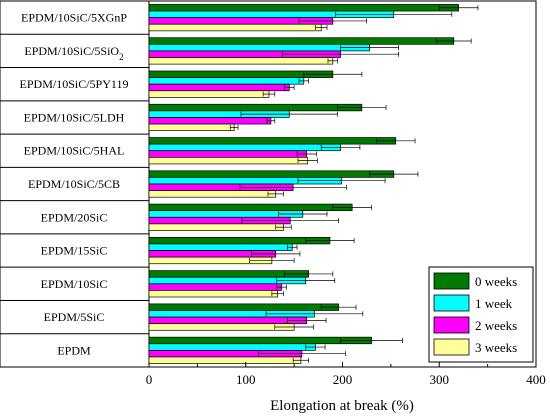 The height and width of the screenshot is (420, 550). I want to click on category-label: EPDM/15SiC, so click(74, 251).